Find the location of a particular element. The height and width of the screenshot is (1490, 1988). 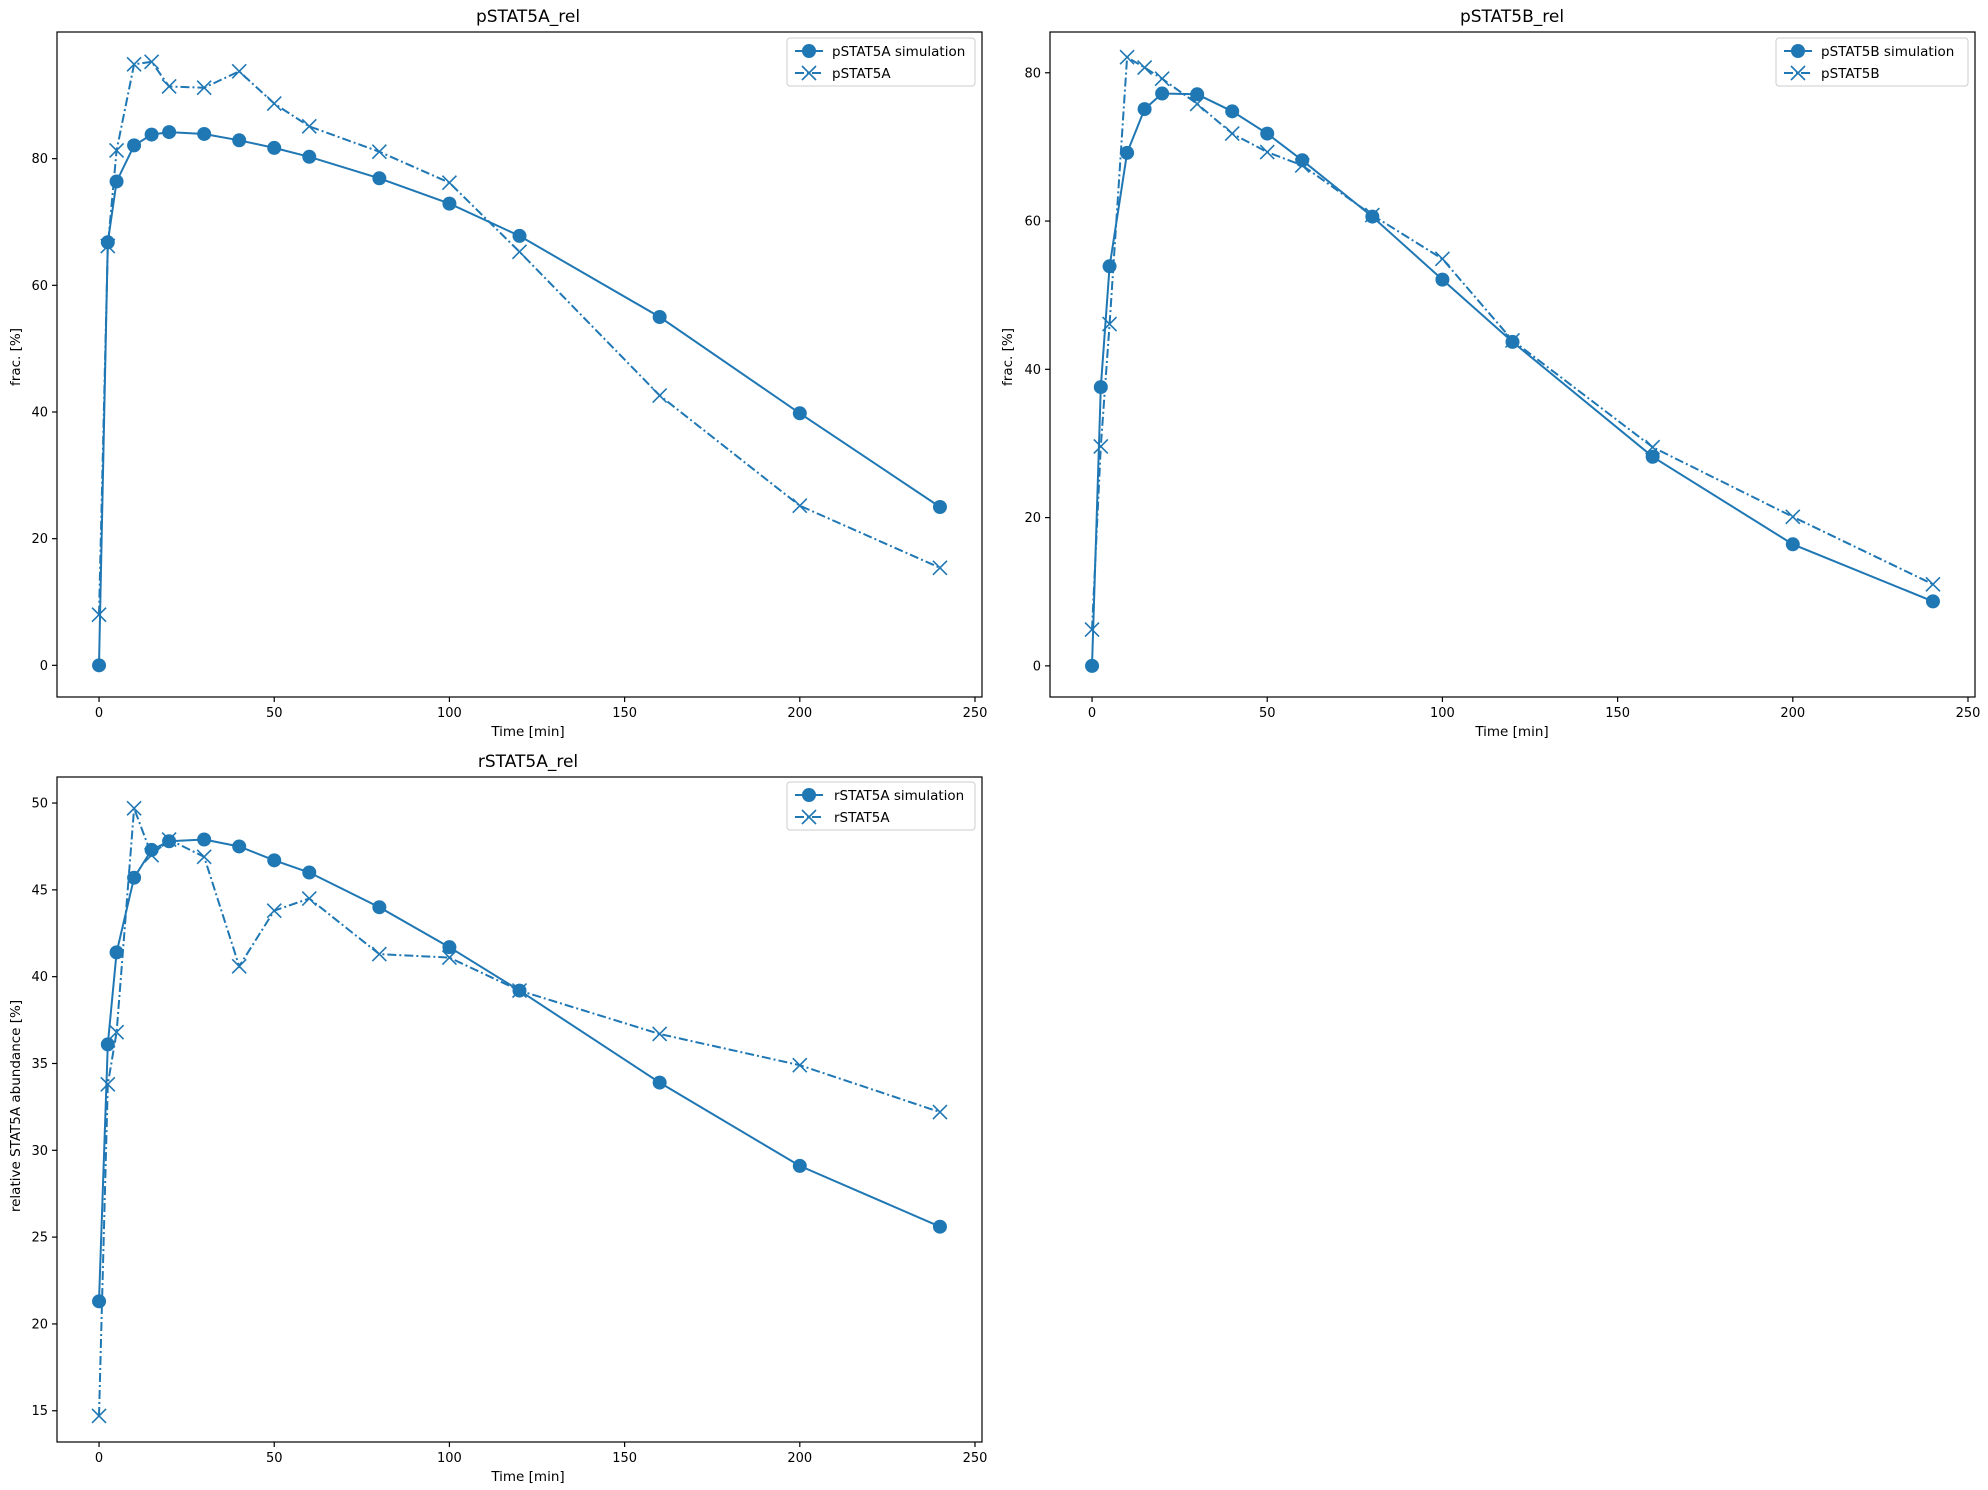

y-axis-label: frac. [%] is located at coordinates (1008, 357).